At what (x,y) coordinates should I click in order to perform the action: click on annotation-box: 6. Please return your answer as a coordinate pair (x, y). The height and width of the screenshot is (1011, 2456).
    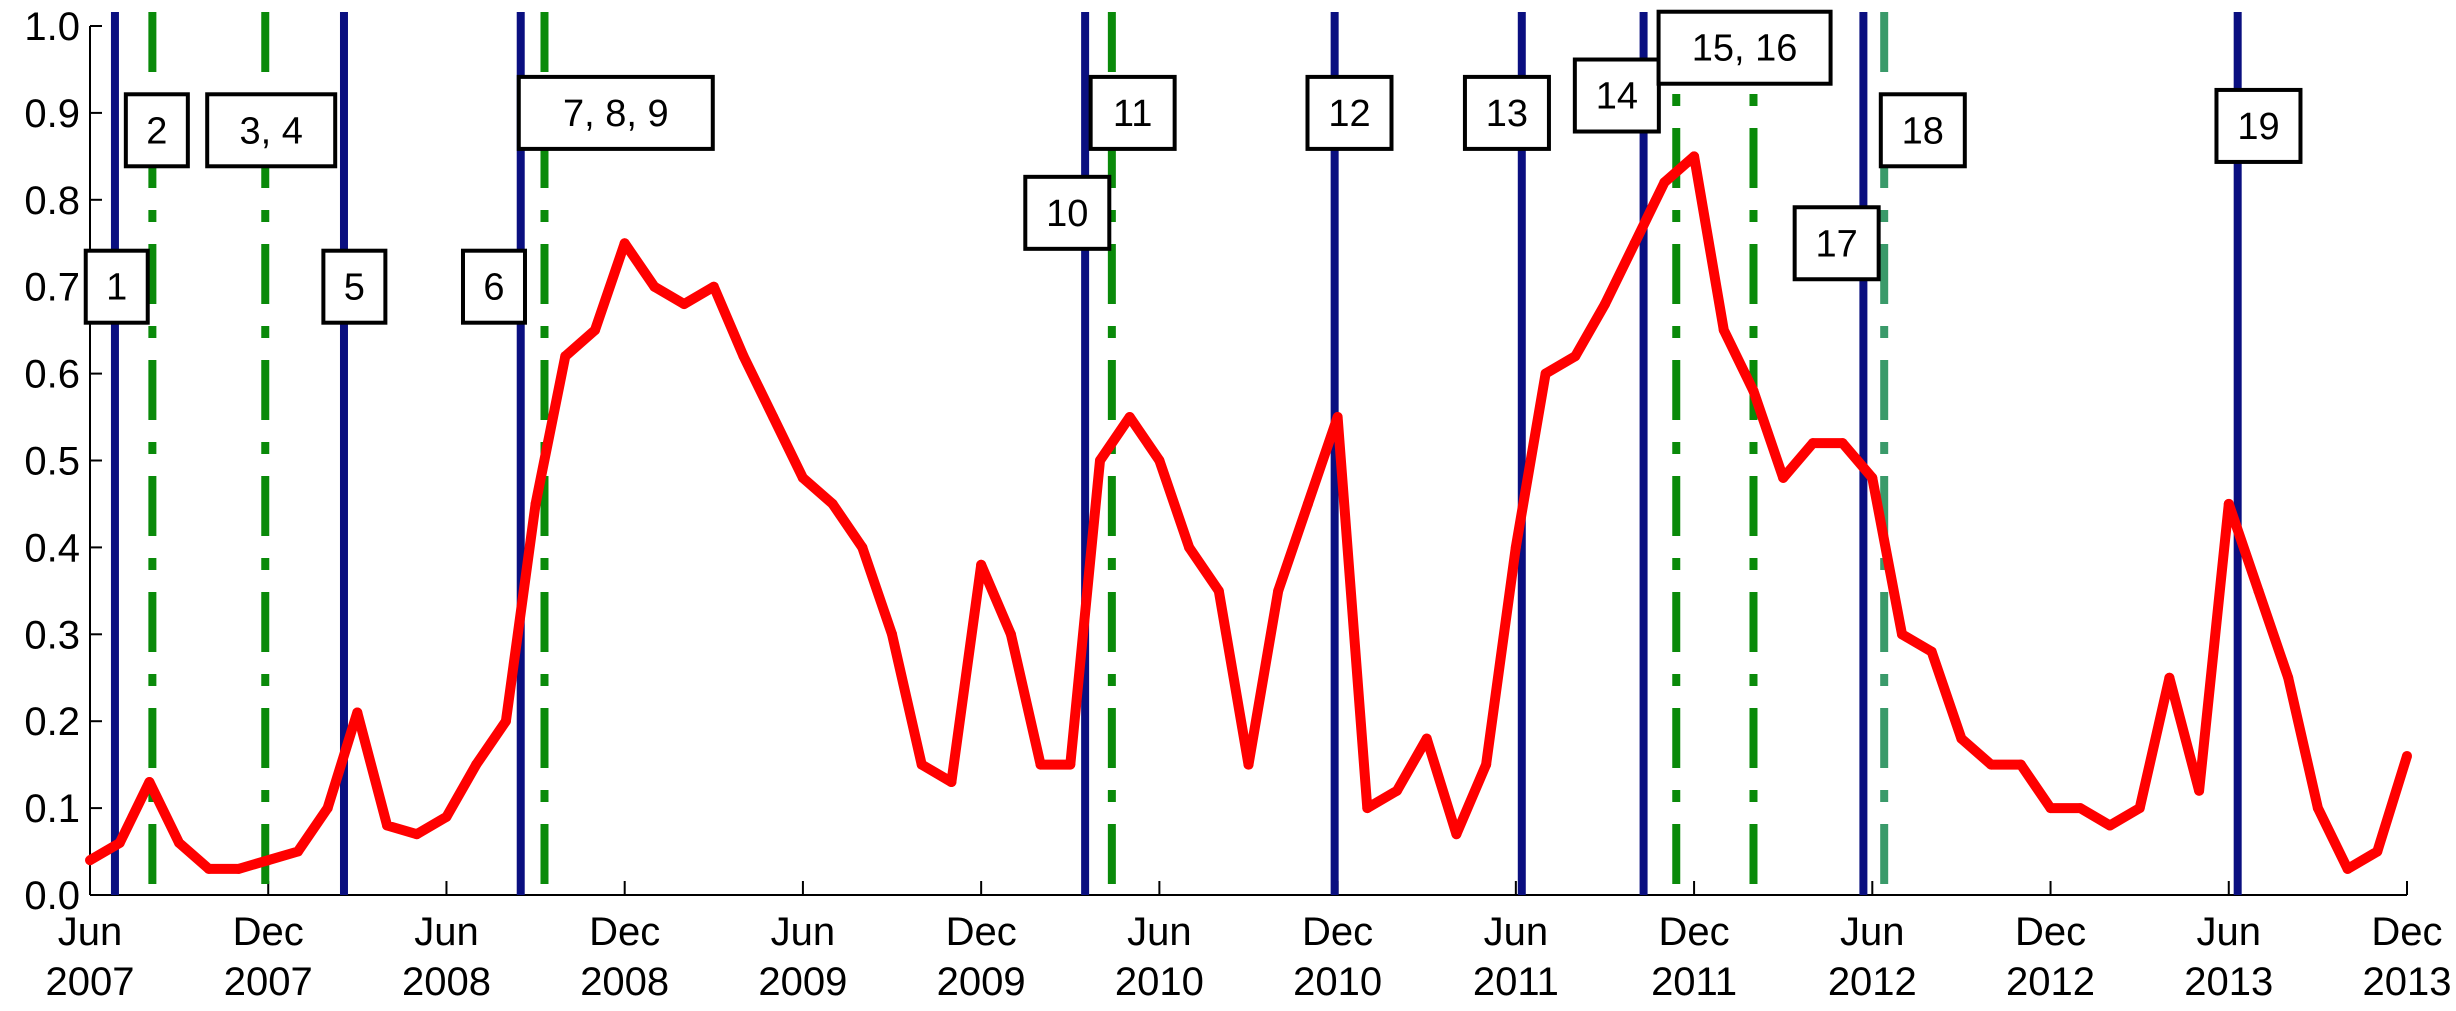
    Looking at the image, I should click on (493, 286).